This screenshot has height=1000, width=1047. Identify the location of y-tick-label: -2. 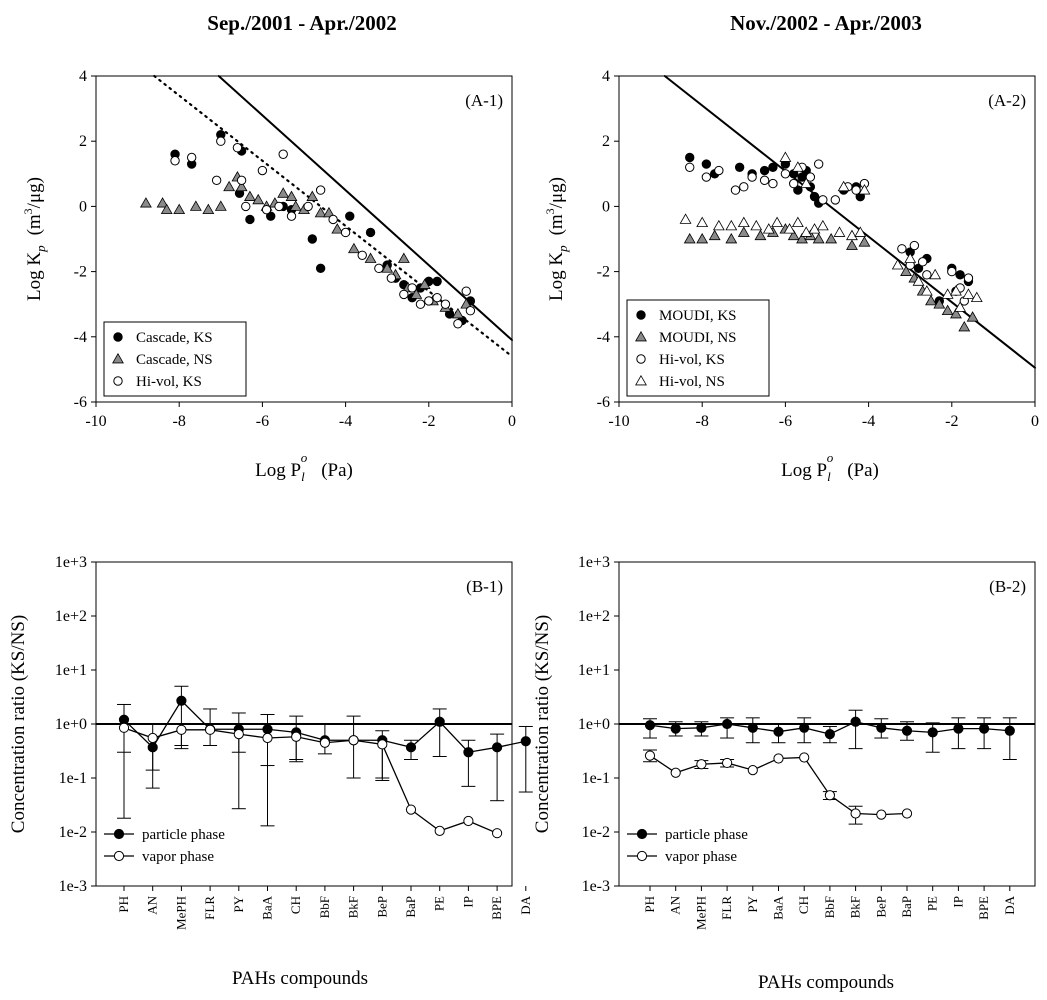
(603, 272).